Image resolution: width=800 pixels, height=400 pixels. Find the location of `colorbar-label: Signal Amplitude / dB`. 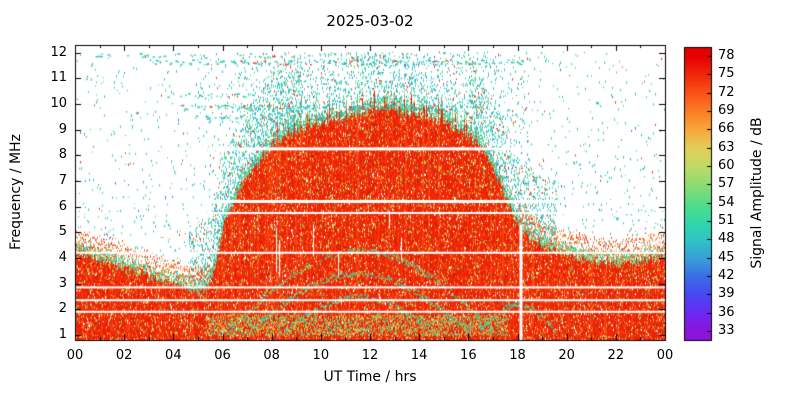

colorbar-label: Signal Amplitude / dB is located at coordinates (757, 193).